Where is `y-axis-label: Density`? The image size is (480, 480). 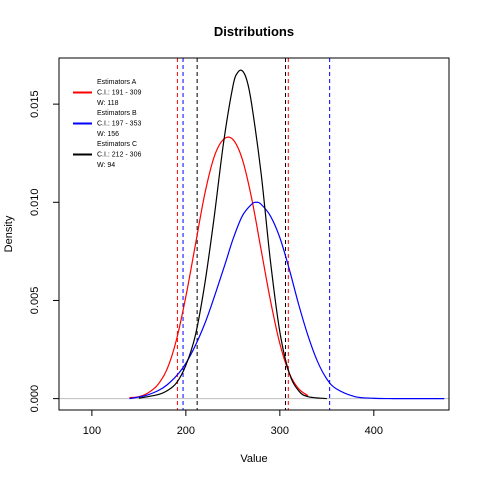
y-axis-label: Density is located at coordinates (9, 233).